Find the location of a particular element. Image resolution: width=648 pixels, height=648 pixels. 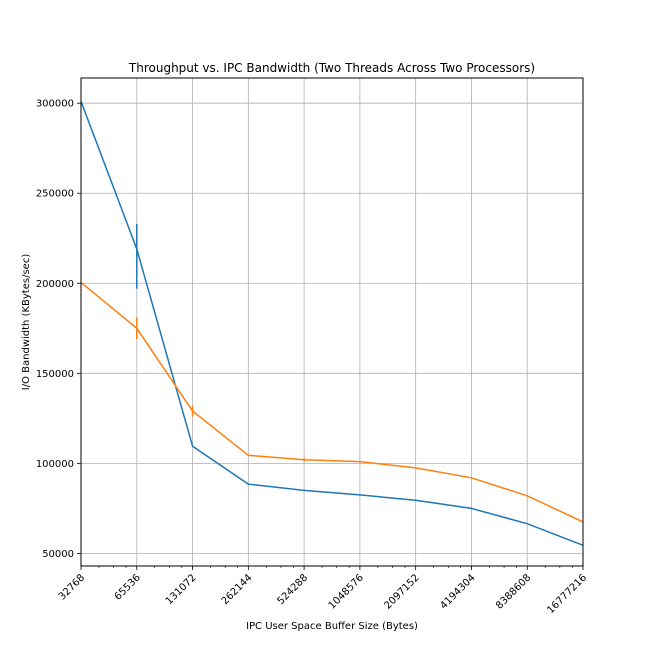

x-tick-label: 65536 is located at coordinates (128, 587).